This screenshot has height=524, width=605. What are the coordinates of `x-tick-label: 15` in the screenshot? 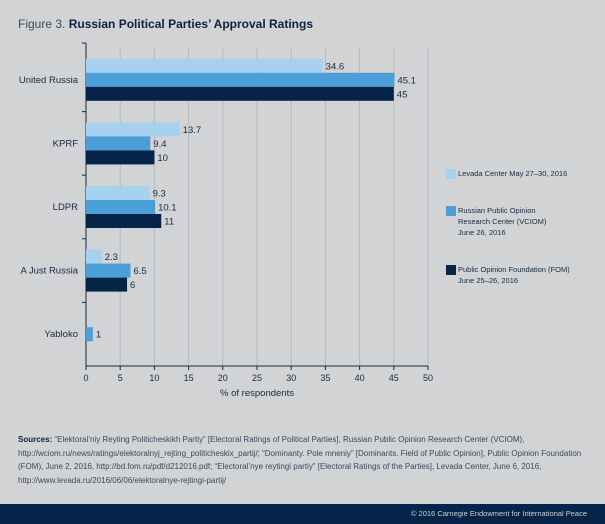 It's located at (189, 378).